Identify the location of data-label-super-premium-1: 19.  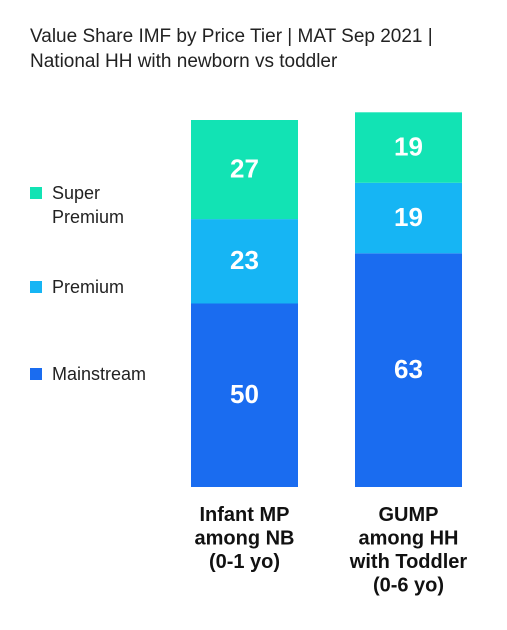
(408, 146).